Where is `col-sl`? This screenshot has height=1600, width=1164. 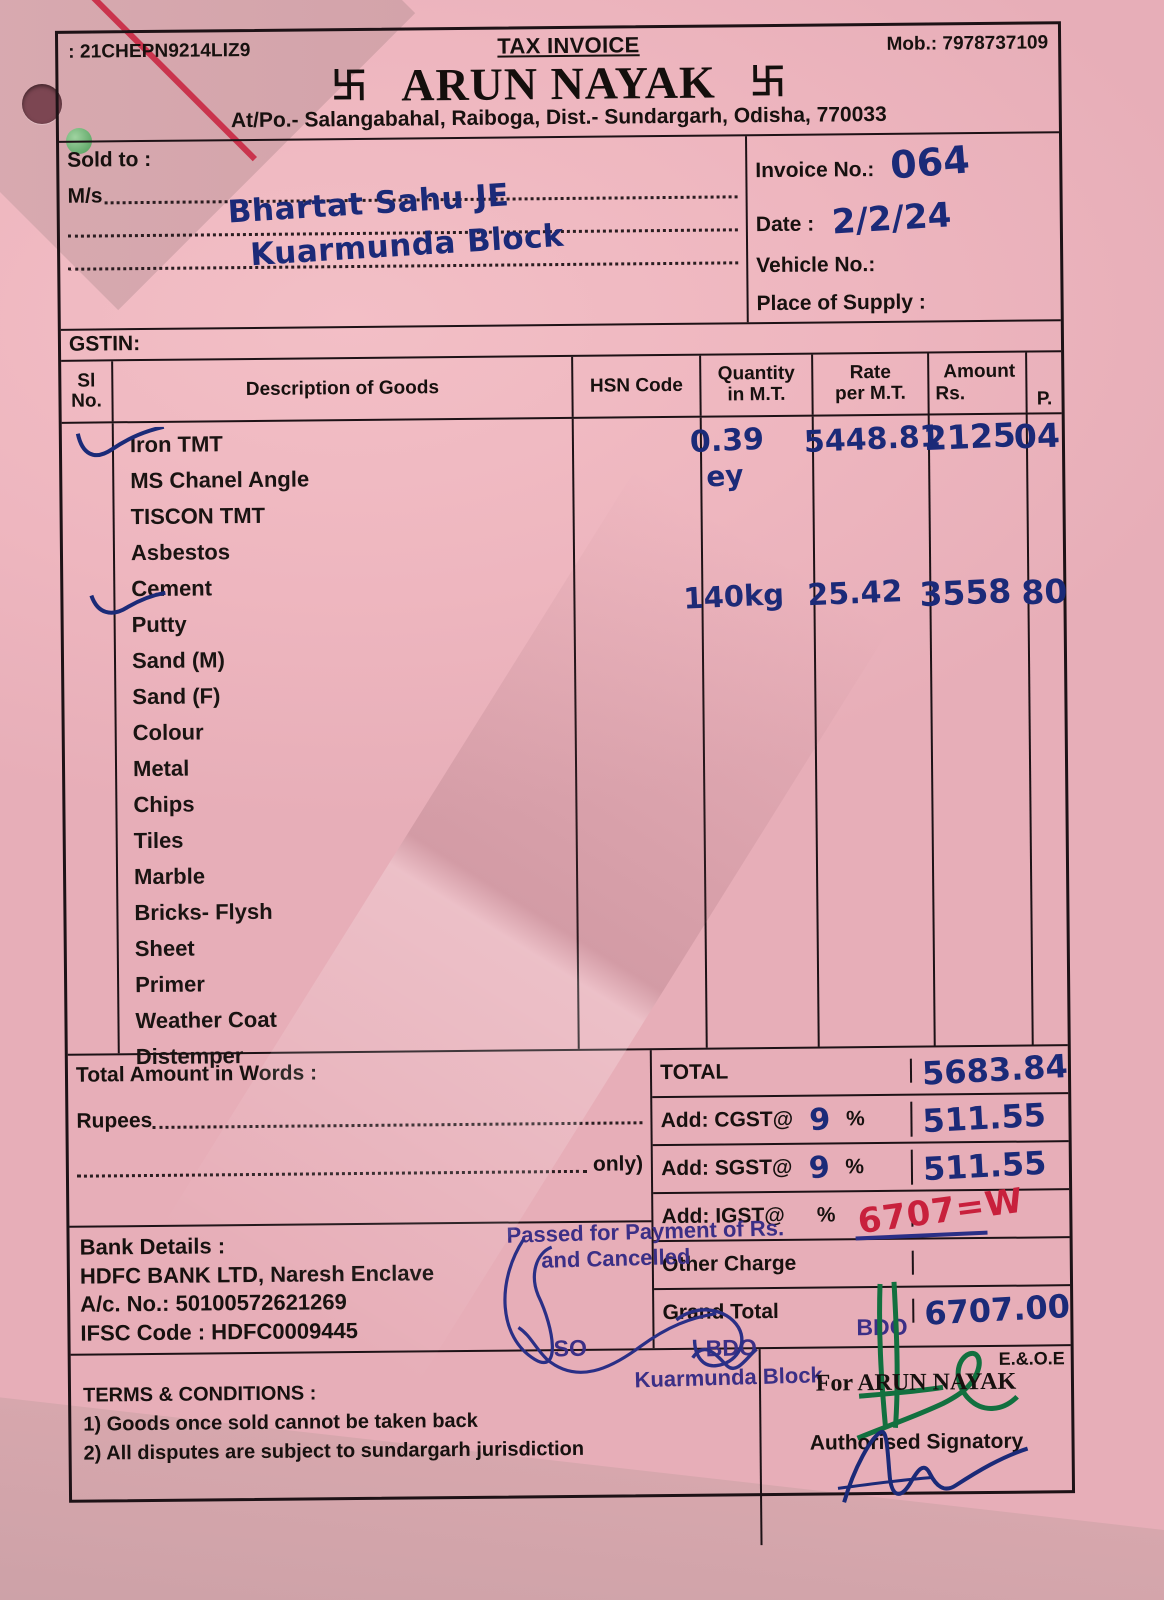 col-sl is located at coordinates (90, 738).